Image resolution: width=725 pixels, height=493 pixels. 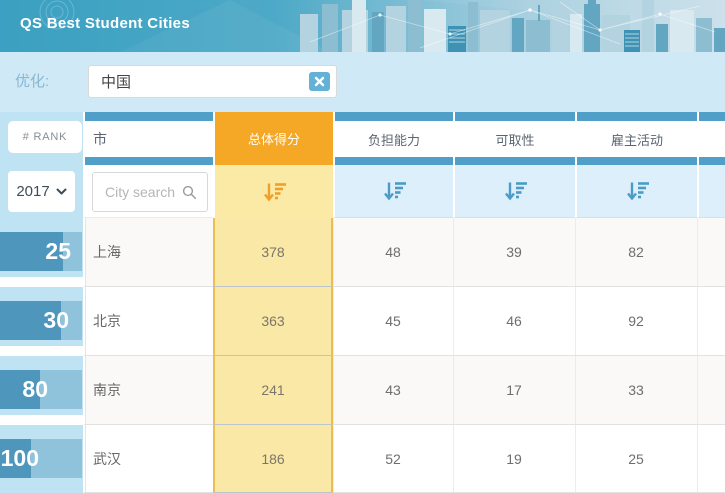 I want to click on employer-activity-cell: 25, so click(x=636, y=459).